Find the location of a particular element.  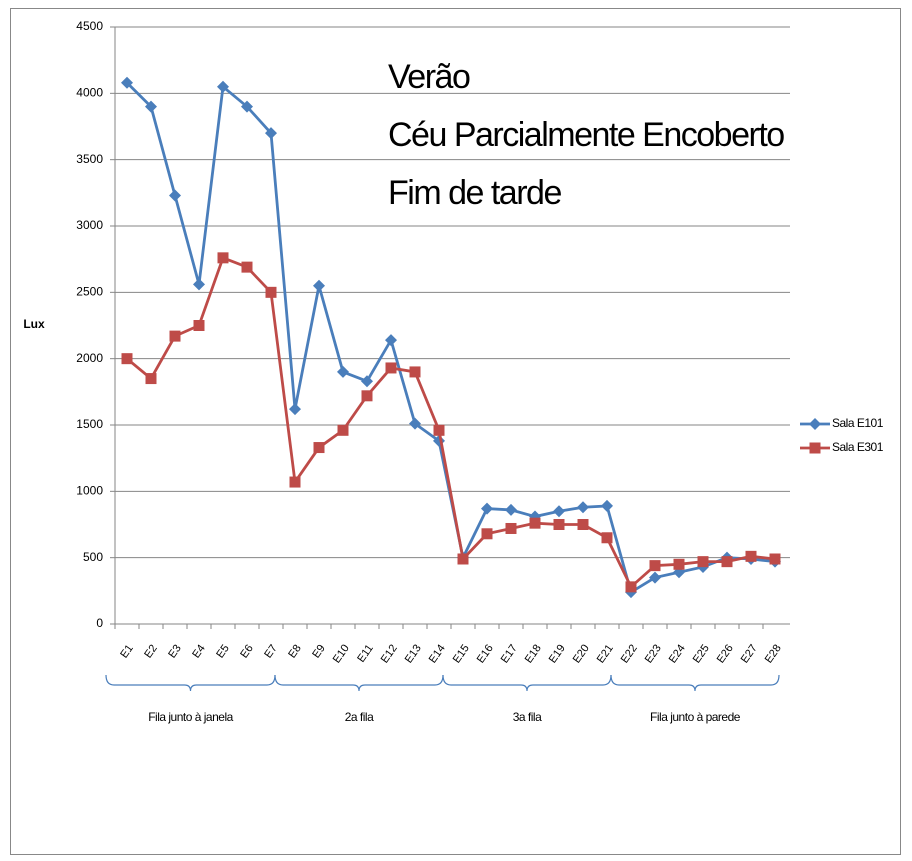

group-label: 2a fila is located at coordinates (359, 717).